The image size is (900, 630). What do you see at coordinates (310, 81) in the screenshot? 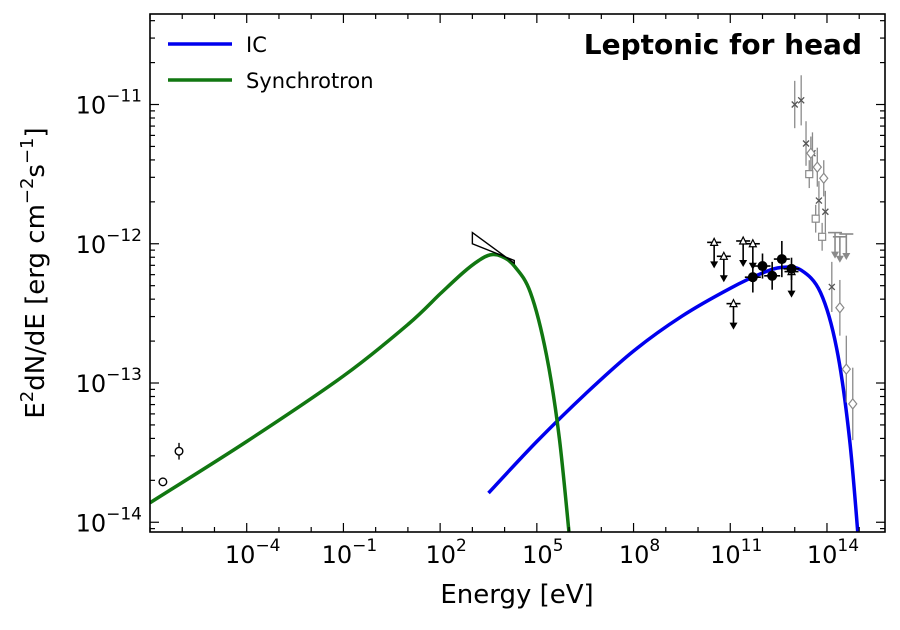
I see `legend-label-synchrotron: Synchrotron` at bounding box center [310, 81].